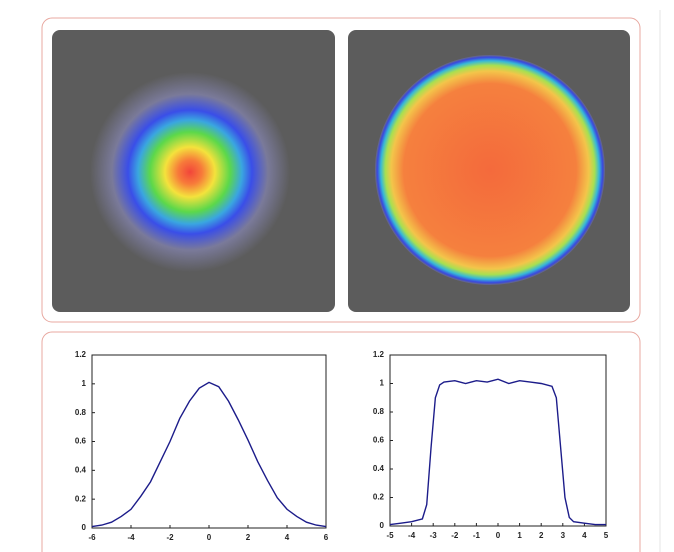  Describe the element at coordinates (477, 535) in the screenshot. I see `x-tick-label: -1` at that location.